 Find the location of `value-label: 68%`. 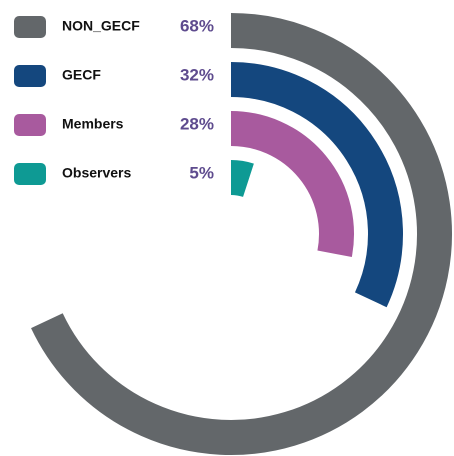

value-label: 68% is located at coordinates (197, 25).